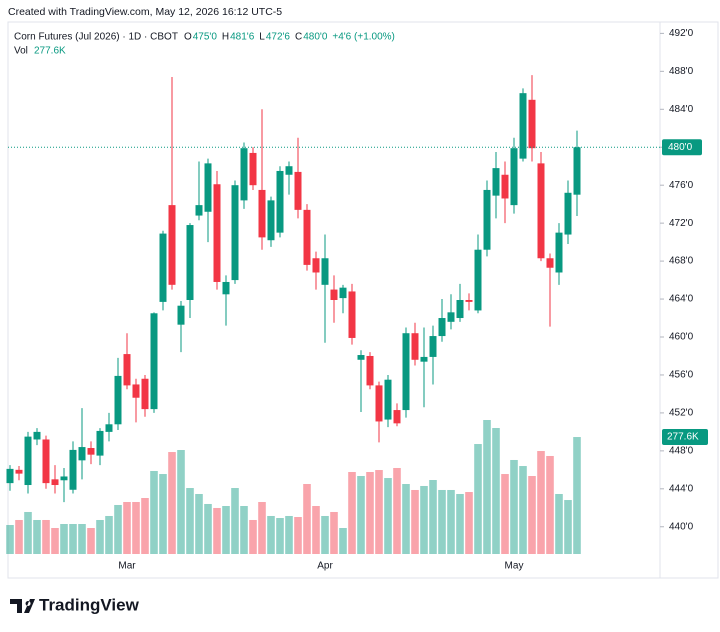 This screenshot has height=632, width=720. What do you see at coordinates (325, 566) in the screenshot?
I see `x-tick-label: Apr` at bounding box center [325, 566].